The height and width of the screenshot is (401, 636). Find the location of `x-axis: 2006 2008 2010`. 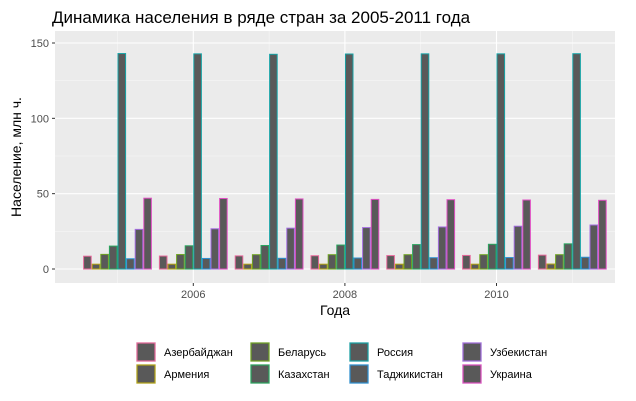

x-axis: 2006 2008 2010 is located at coordinates (345, 292).